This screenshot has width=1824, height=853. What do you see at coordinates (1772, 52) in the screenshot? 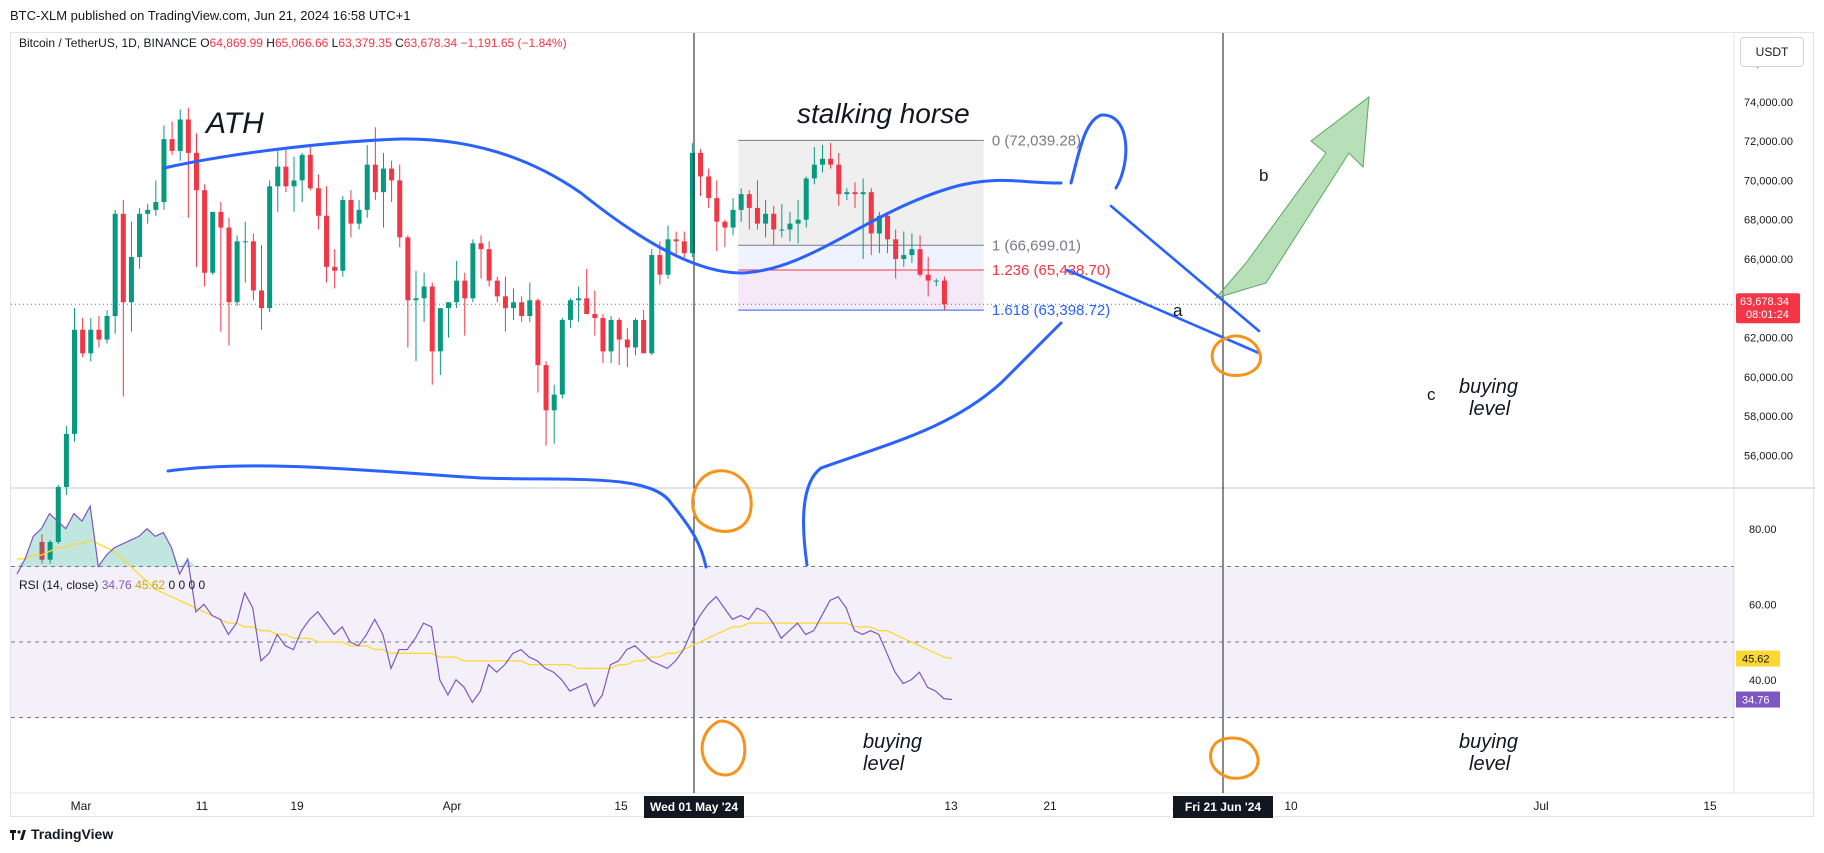
I see `currency-button: USDT` at bounding box center [1772, 52].